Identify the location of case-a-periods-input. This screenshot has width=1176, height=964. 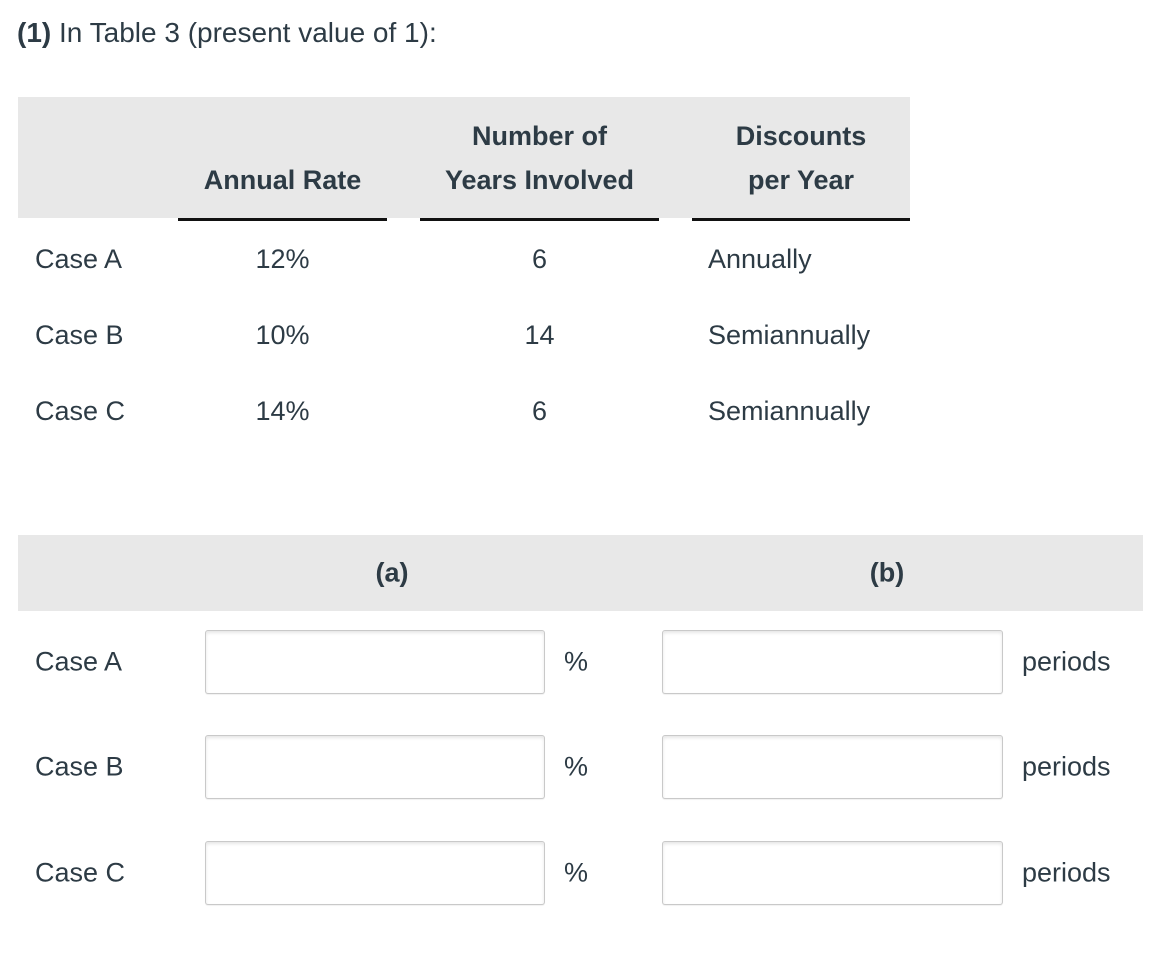
(832, 662).